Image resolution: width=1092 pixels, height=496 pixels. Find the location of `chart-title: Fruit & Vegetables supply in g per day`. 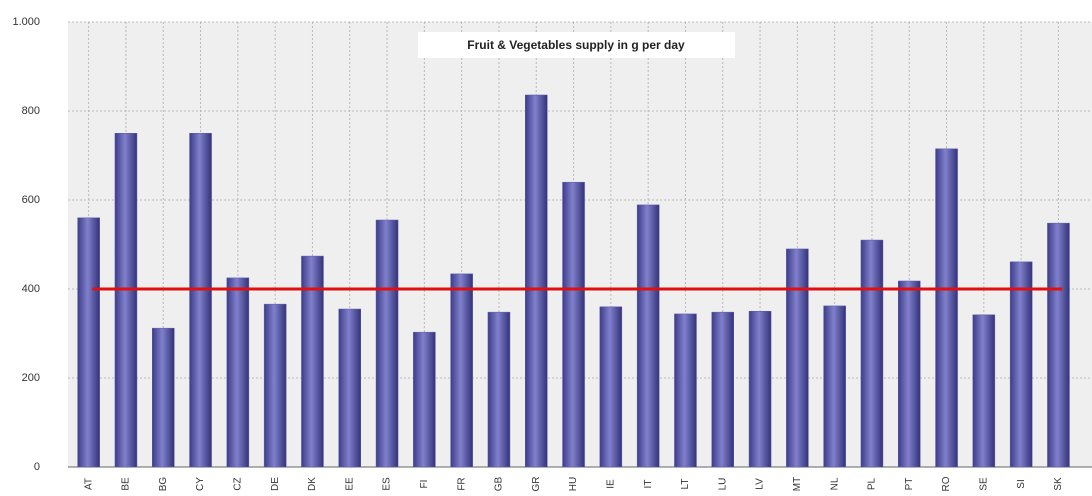

chart-title: Fruit & Vegetables supply in g per day is located at coordinates (576, 45).